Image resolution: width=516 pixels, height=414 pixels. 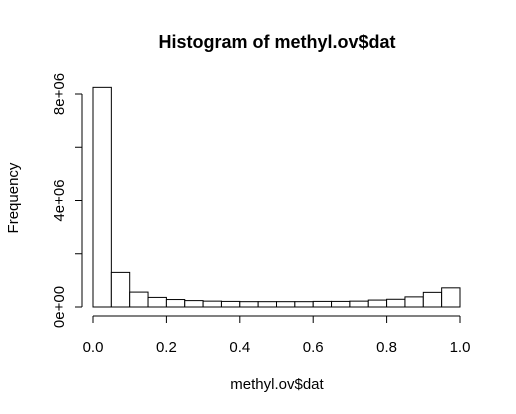 I want to click on chart-title: Histogram of methyl.ov$dat, so click(x=276, y=42).